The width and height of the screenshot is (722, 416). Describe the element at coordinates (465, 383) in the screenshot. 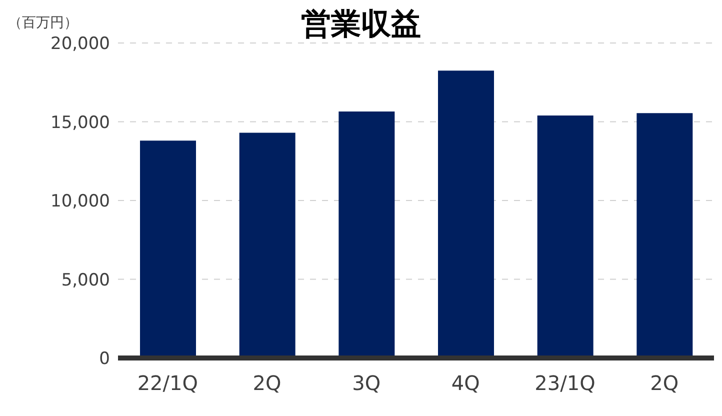

I see `x-tick-label: 4Q` at that location.